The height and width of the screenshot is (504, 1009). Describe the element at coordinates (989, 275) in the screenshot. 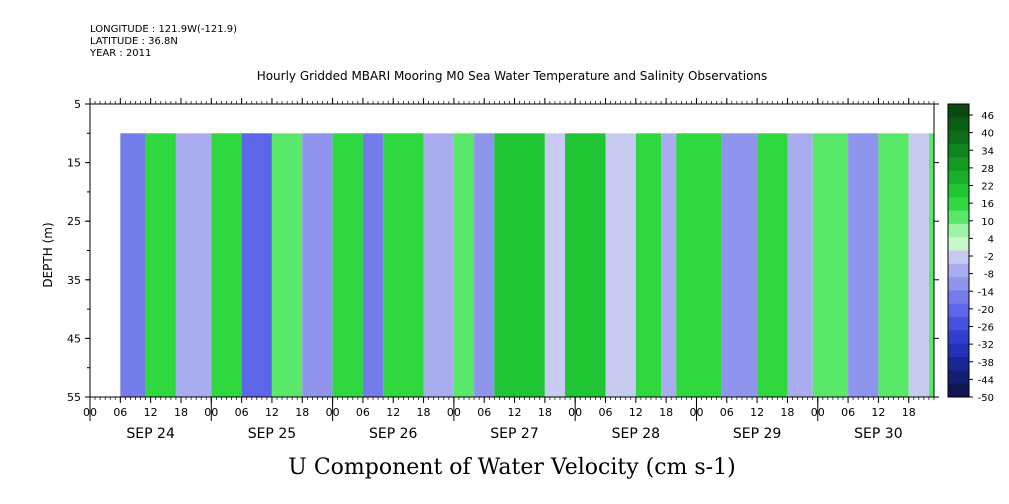

I see `colorbar-tick-label: -8` at that location.